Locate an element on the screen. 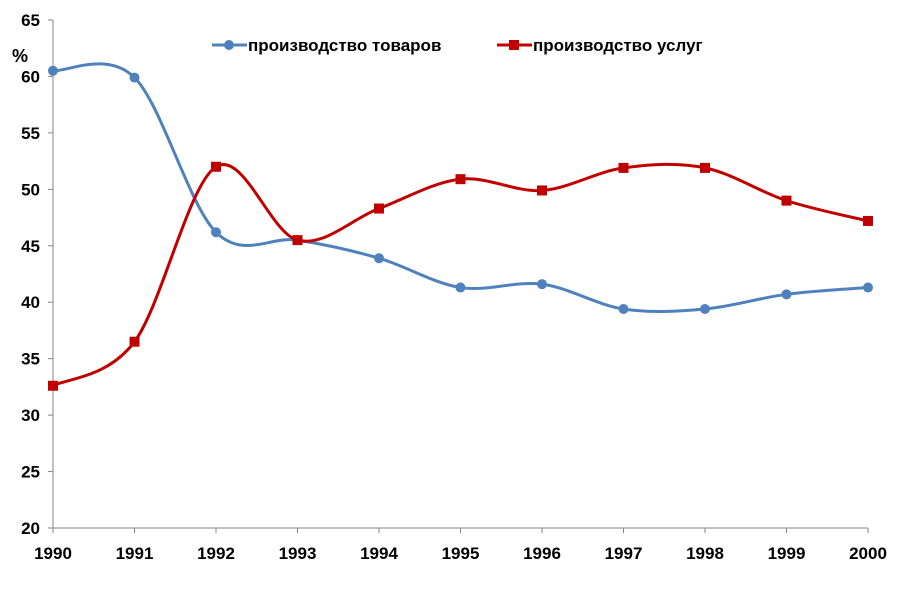  y-tick-label: 20 is located at coordinates (30, 528).